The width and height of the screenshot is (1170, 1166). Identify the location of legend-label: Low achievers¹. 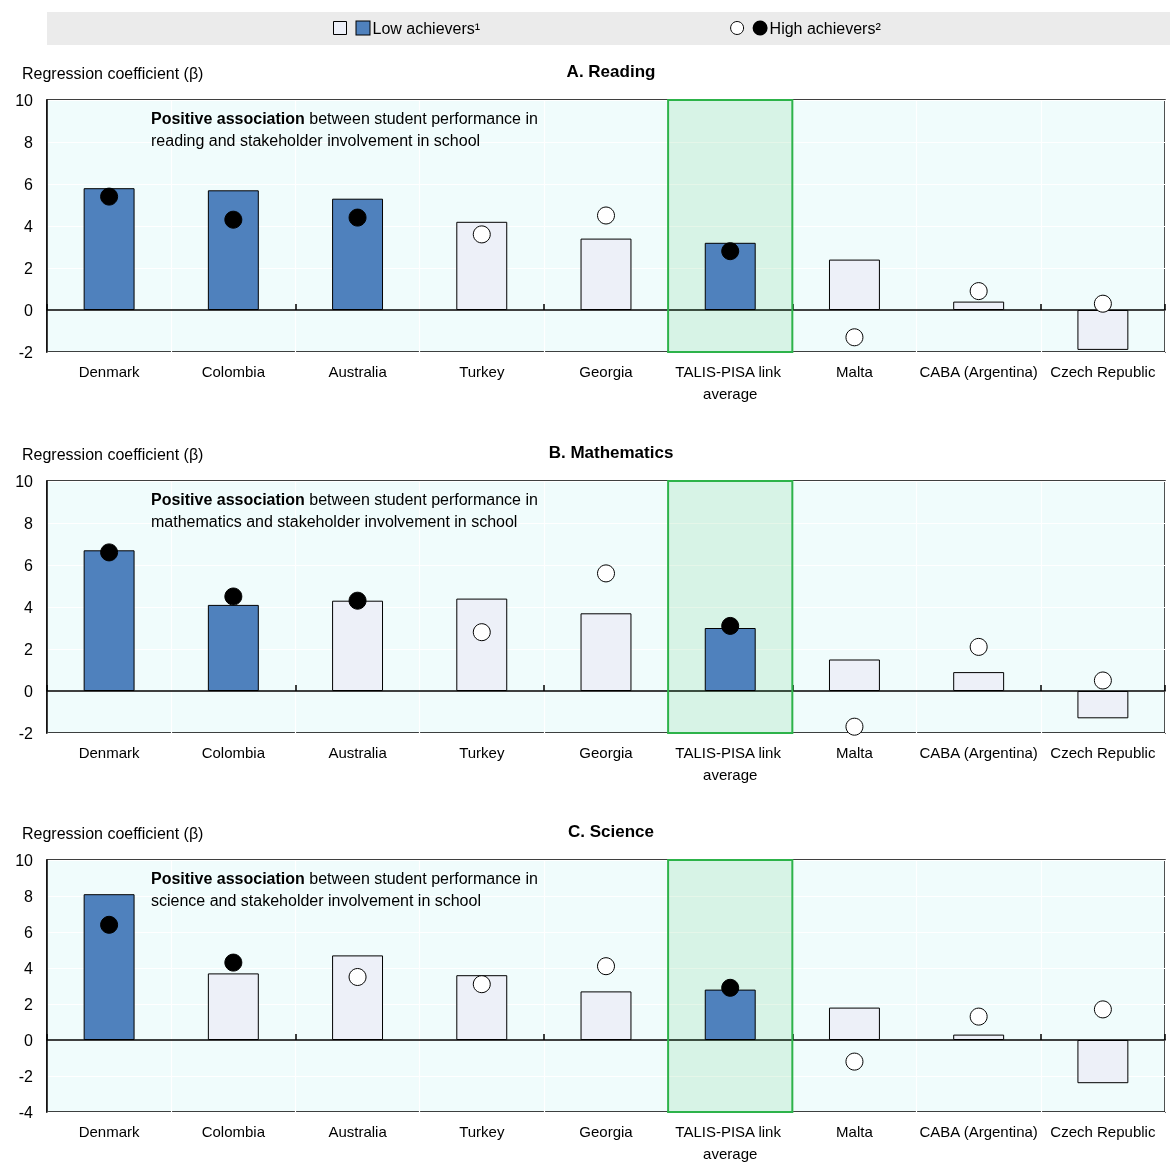
(426, 28).